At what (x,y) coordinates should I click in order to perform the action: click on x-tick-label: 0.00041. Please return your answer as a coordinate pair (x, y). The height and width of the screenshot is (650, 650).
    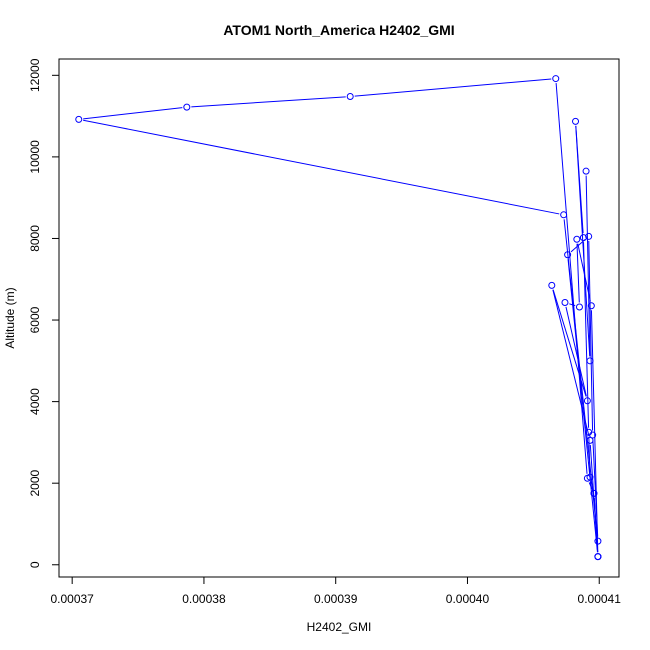
    Looking at the image, I should click on (600, 599).